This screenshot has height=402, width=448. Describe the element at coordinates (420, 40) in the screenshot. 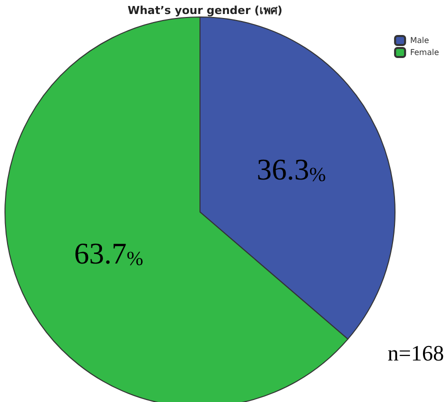

I see `legend-label: Male` at that location.